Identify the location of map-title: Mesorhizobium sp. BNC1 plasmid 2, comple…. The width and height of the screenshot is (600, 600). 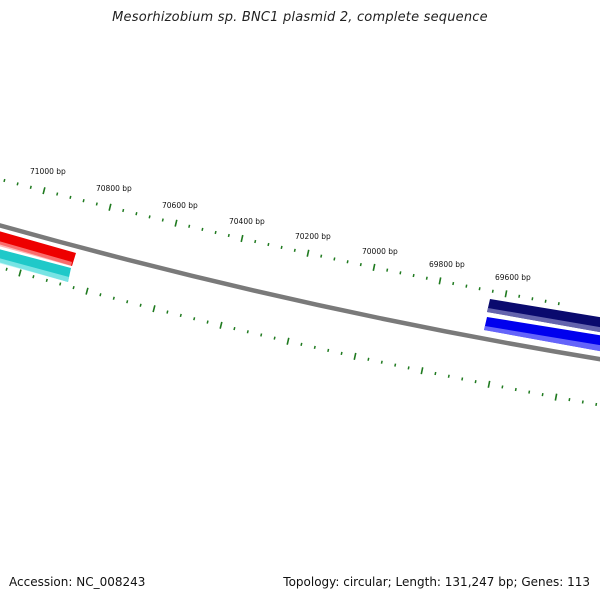
(300, 17).